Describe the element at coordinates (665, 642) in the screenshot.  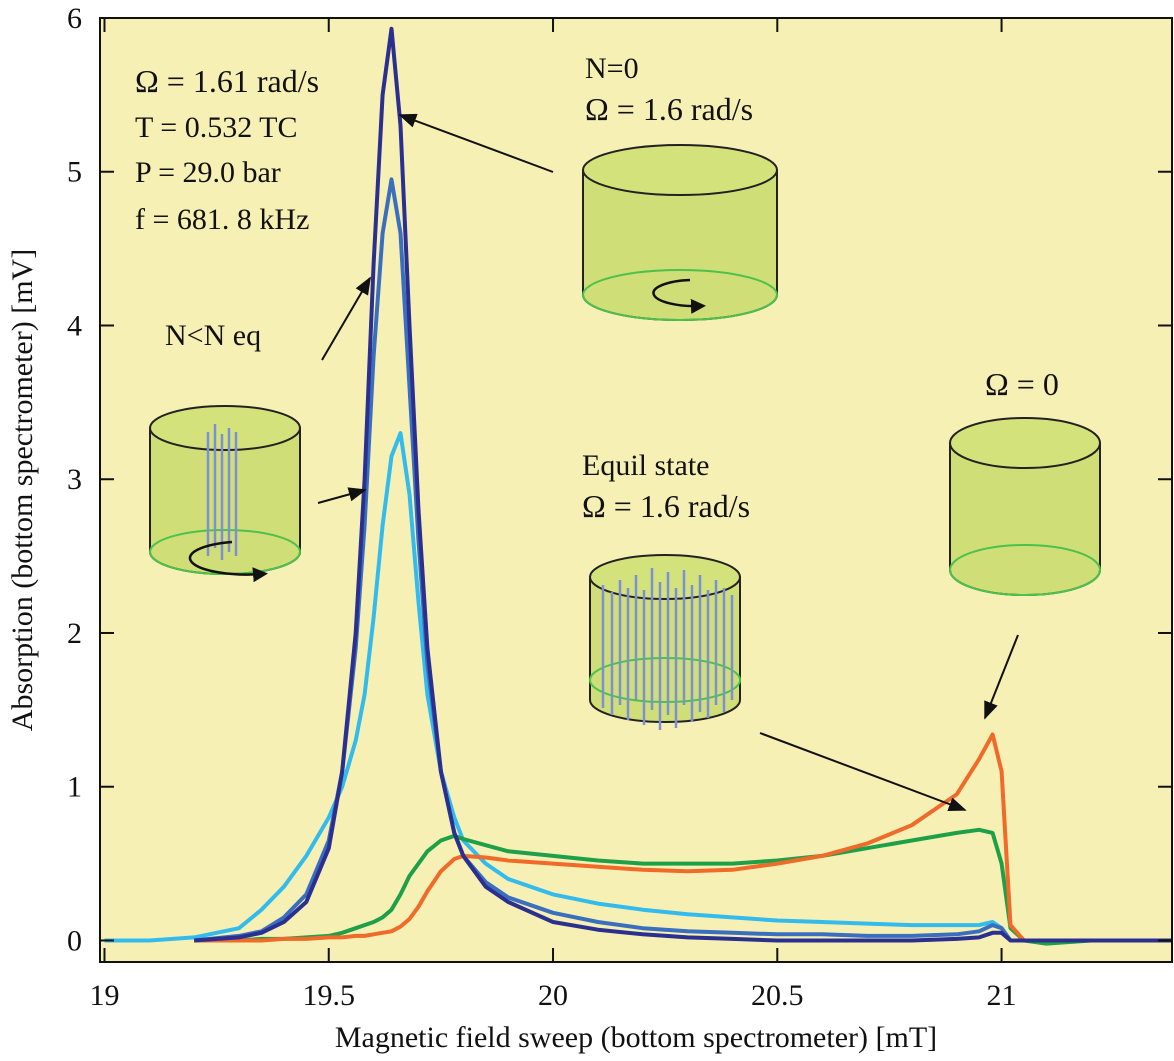
I see `cylinder-equil` at that location.